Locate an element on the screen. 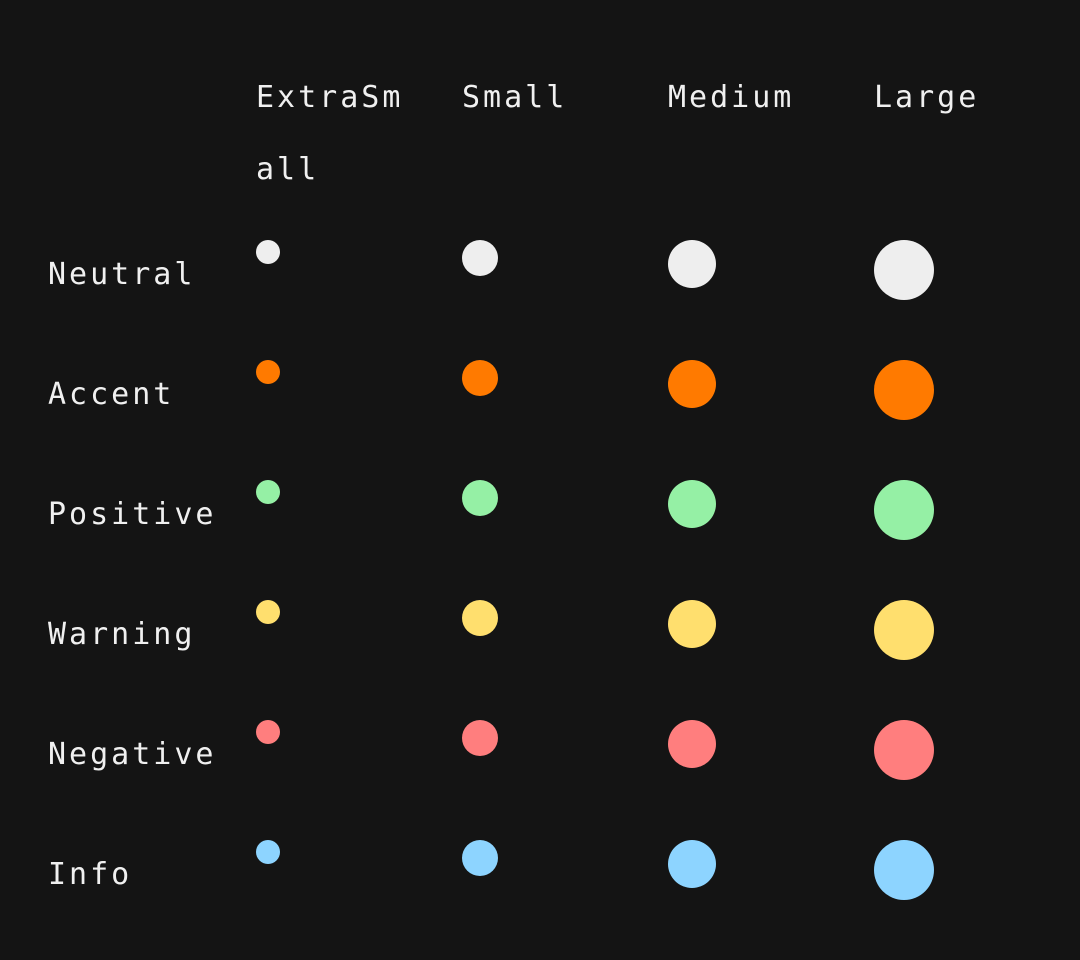  row-label-warning: Warning is located at coordinates (122, 634).